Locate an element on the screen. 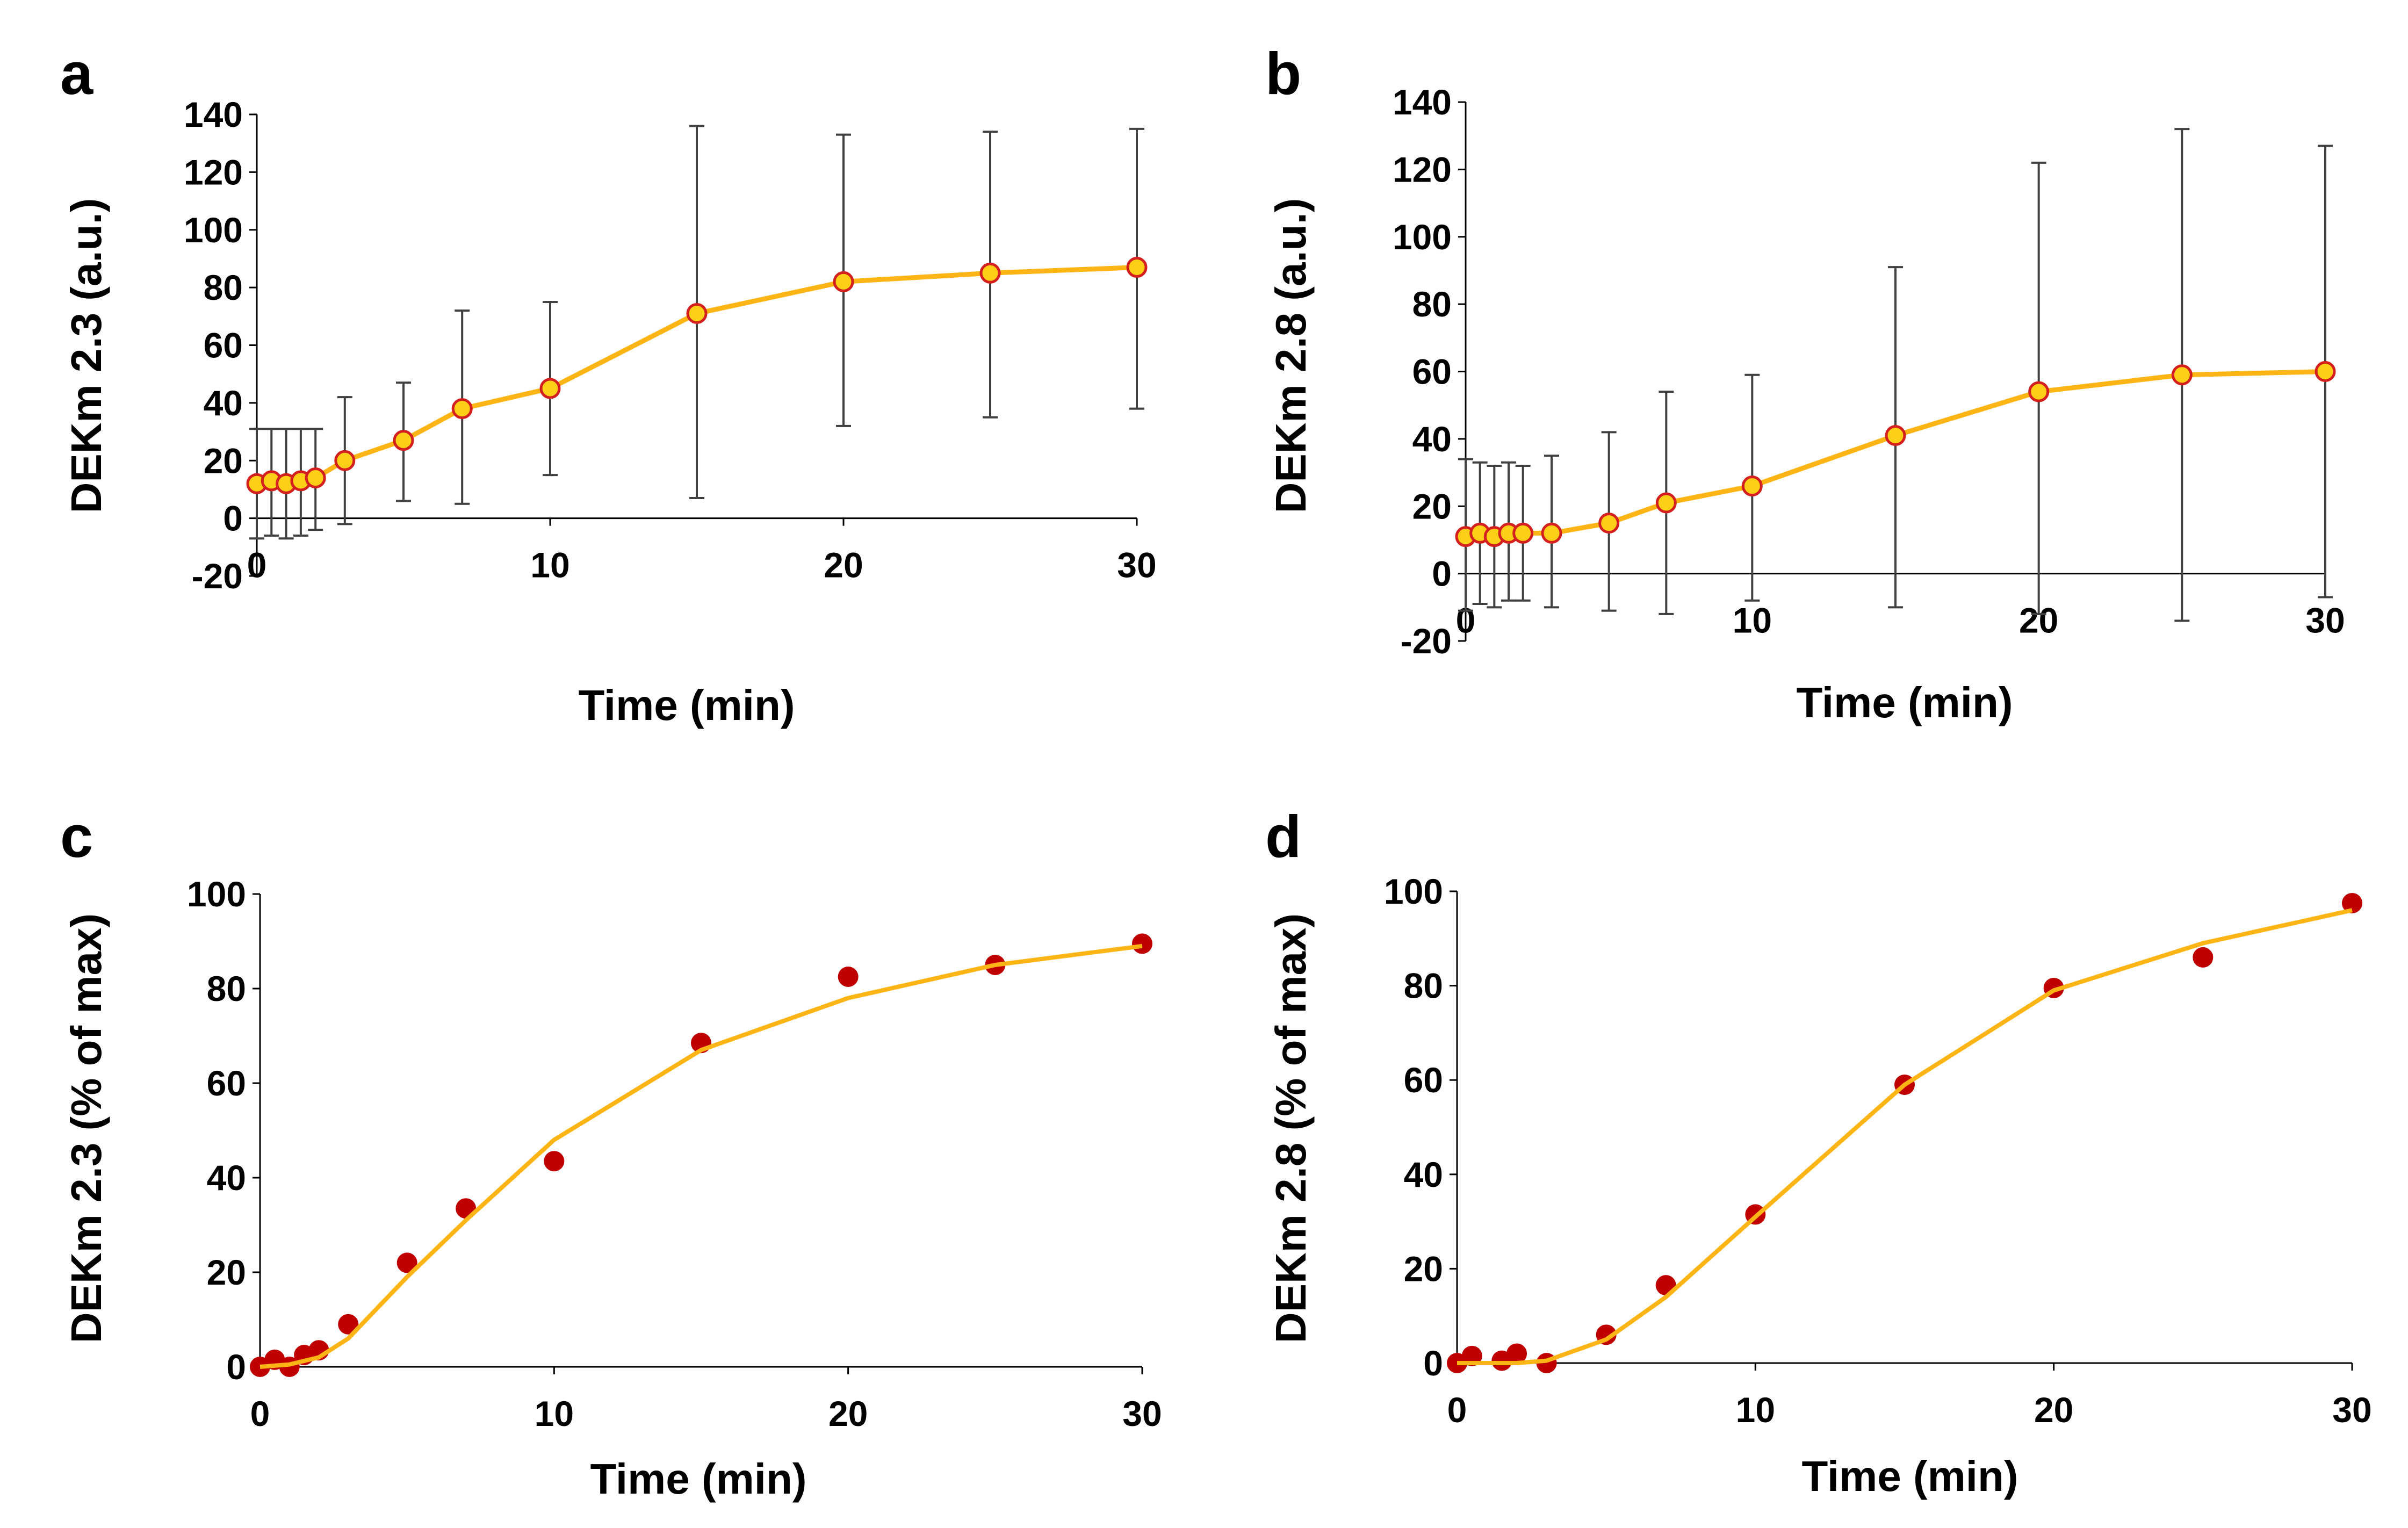  panel-a-y-tick-label: 60 is located at coordinates (223, 345).